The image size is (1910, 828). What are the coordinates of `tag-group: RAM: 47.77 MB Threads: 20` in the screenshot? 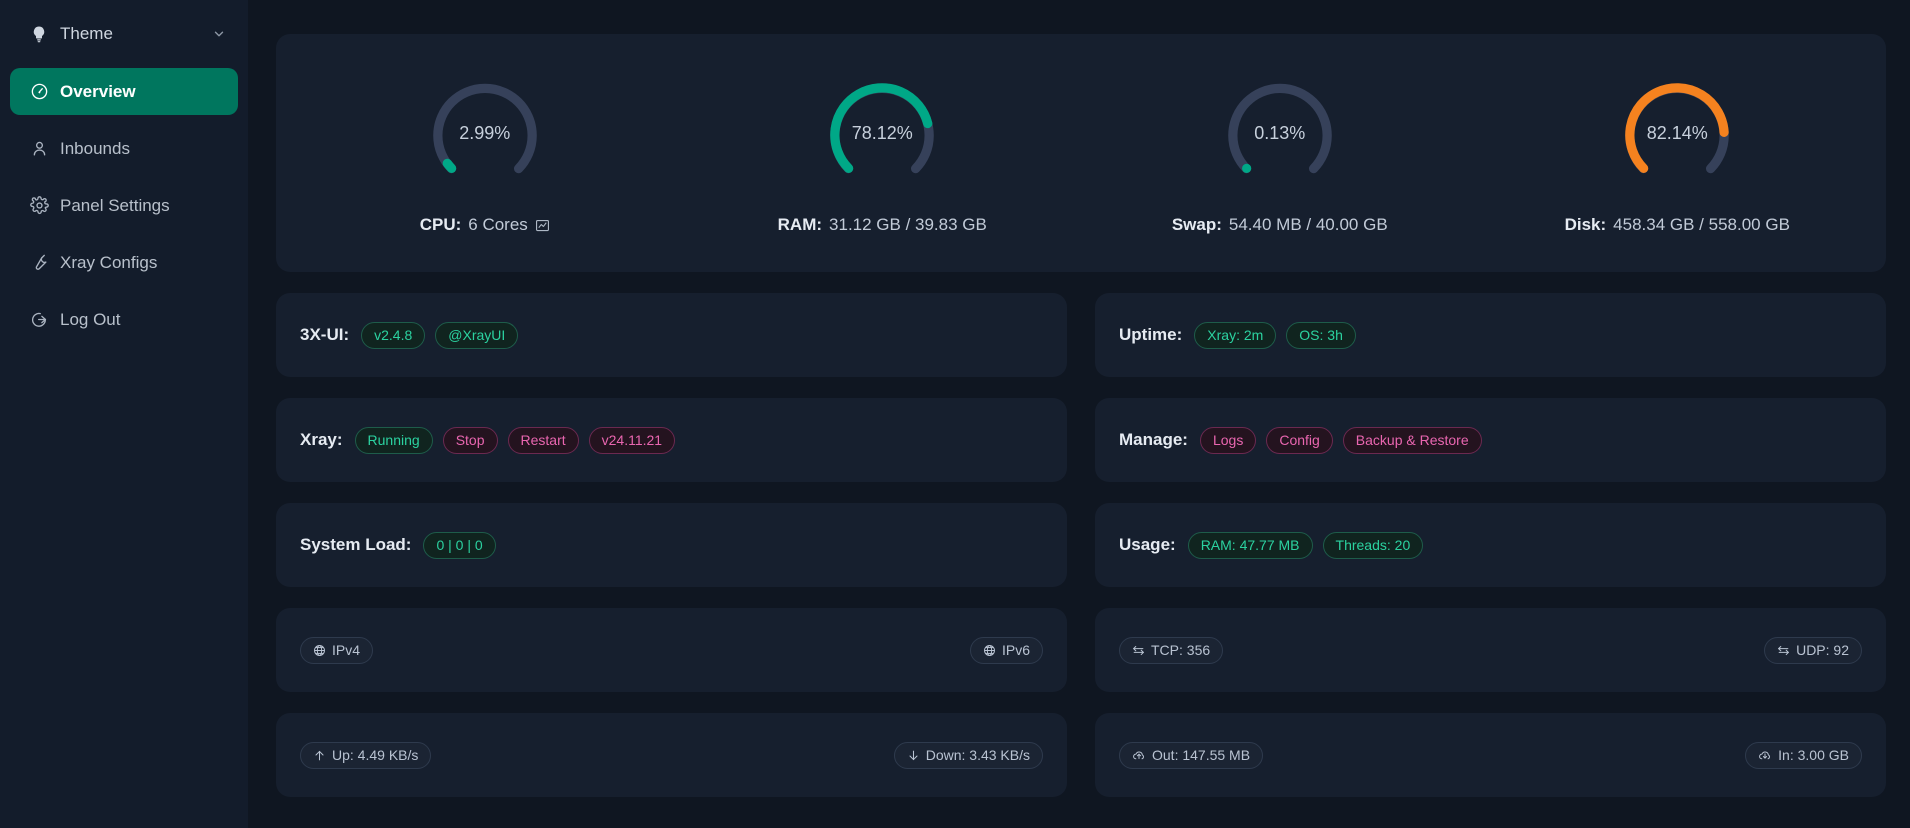 It's located at (1305, 545).